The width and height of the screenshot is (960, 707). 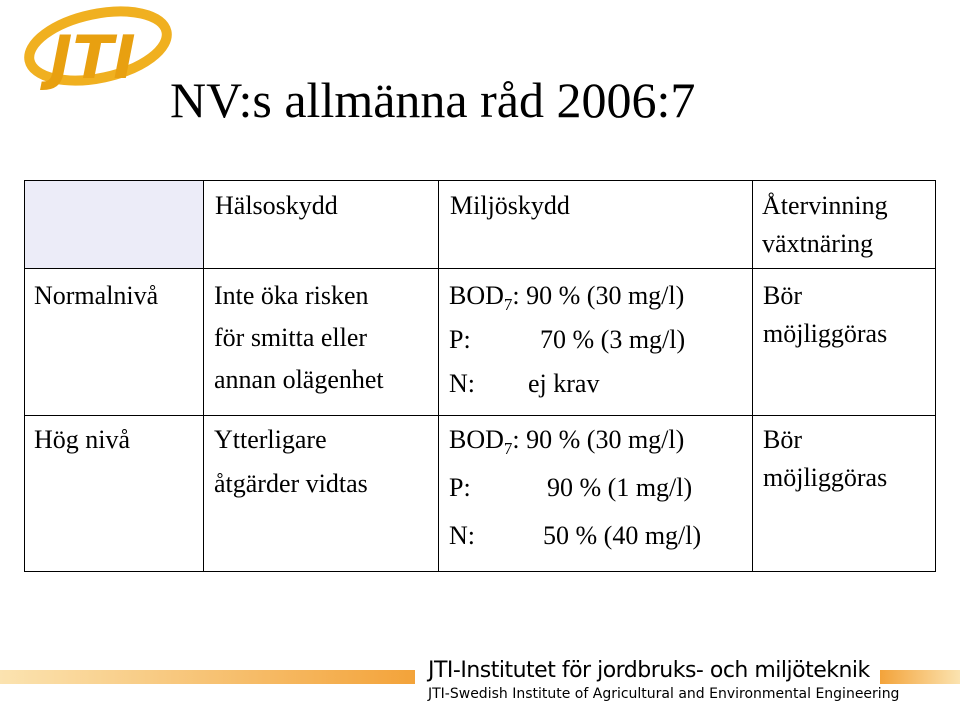 I want to click on row-label: Normalnivå, so click(x=96, y=295).